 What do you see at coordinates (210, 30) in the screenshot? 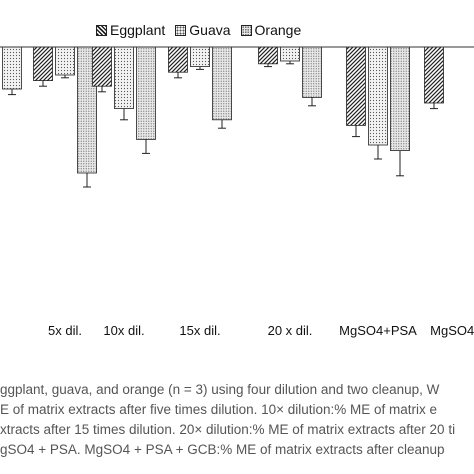
I see `legend-label-guava: Guava` at bounding box center [210, 30].